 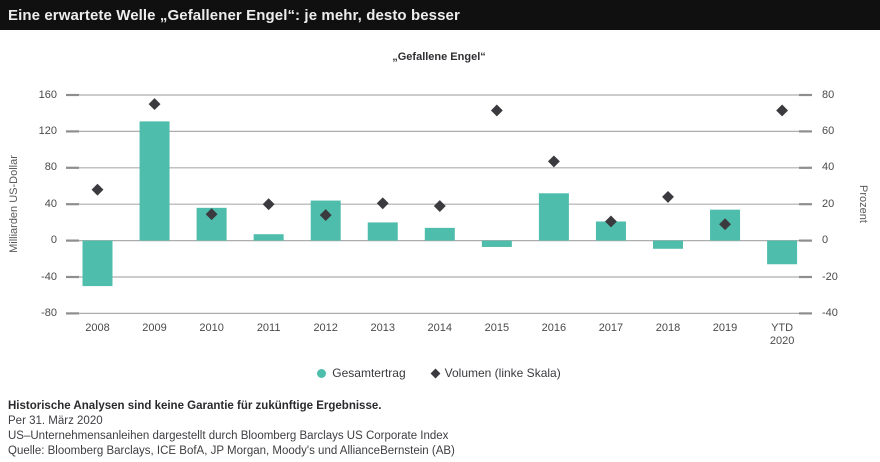 What do you see at coordinates (830, 312) in the screenshot?
I see `right-axis-tick: -40` at bounding box center [830, 312].